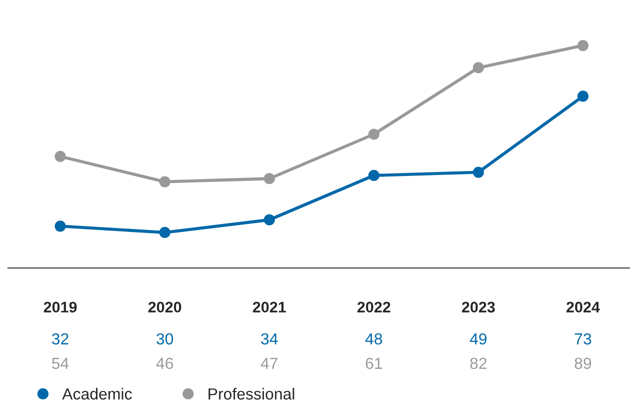  What do you see at coordinates (60, 339) in the screenshot?
I see `data-label: 32` at bounding box center [60, 339].